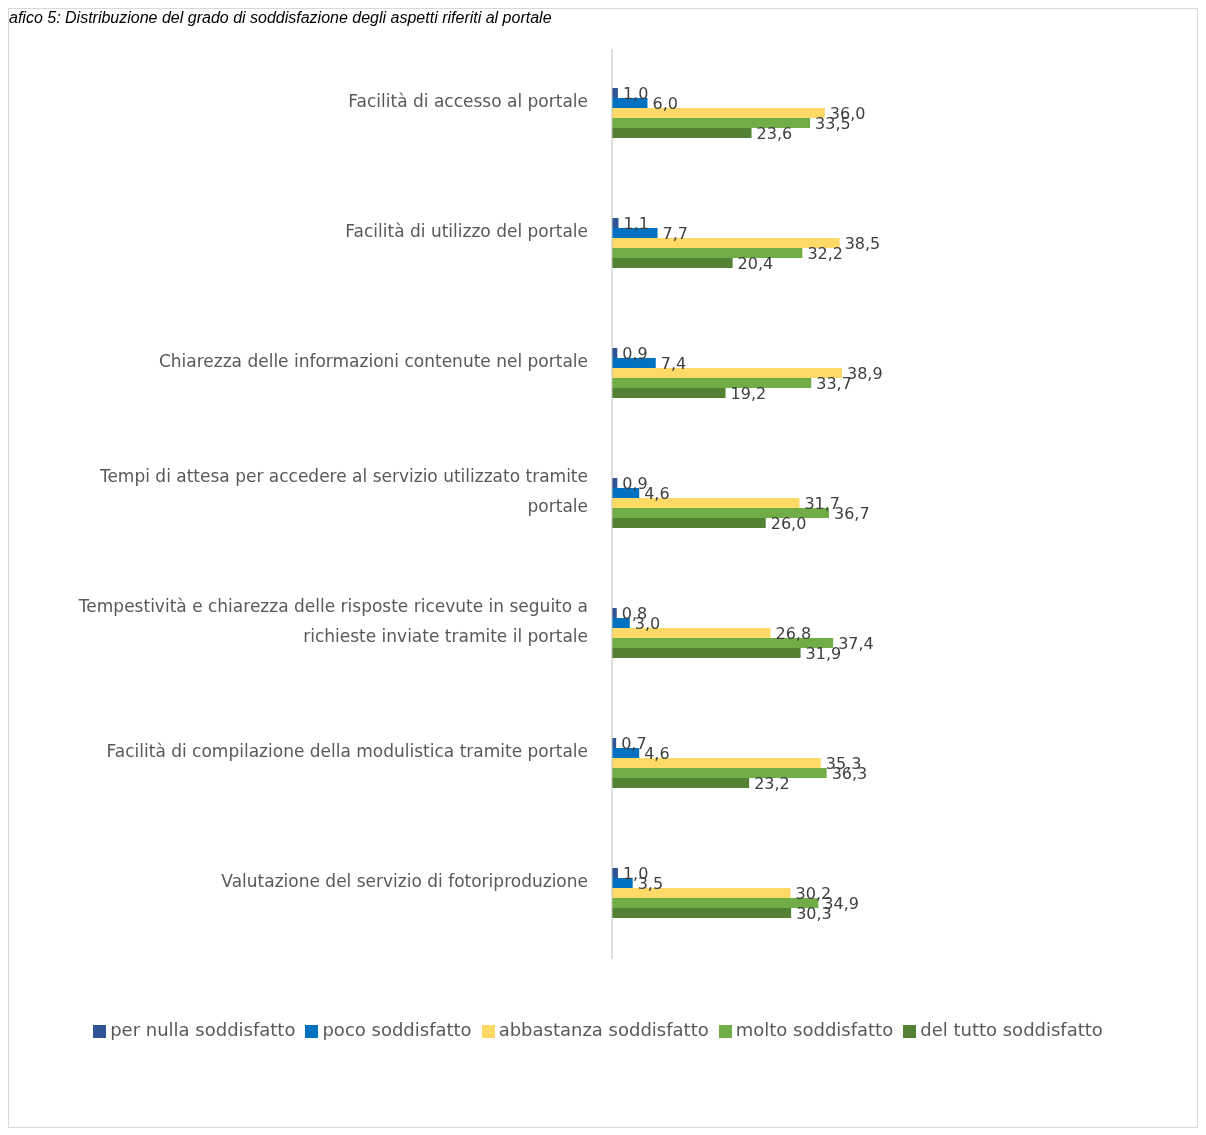  I want to click on y-tick-label: Tempi di attesa per accedere al servizio utilizzato tramite portale, so click(343, 491).